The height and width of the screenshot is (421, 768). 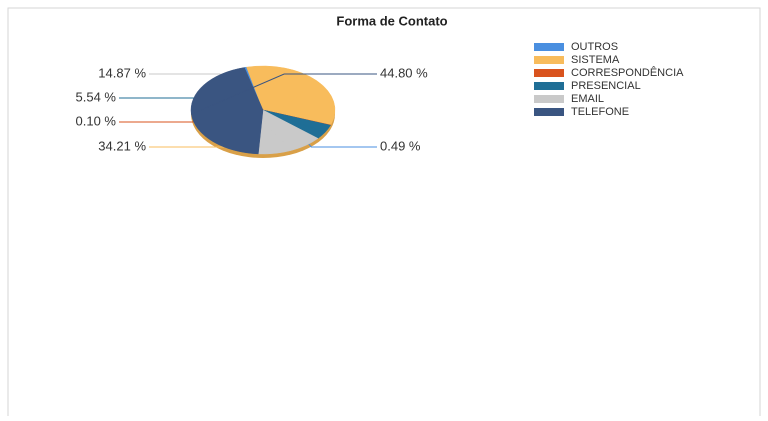 What do you see at coordinates (627, 72) in the screenshot?
I see `legend-label: CORRESPONDÊNCIA` at bounding box center [627, 72].